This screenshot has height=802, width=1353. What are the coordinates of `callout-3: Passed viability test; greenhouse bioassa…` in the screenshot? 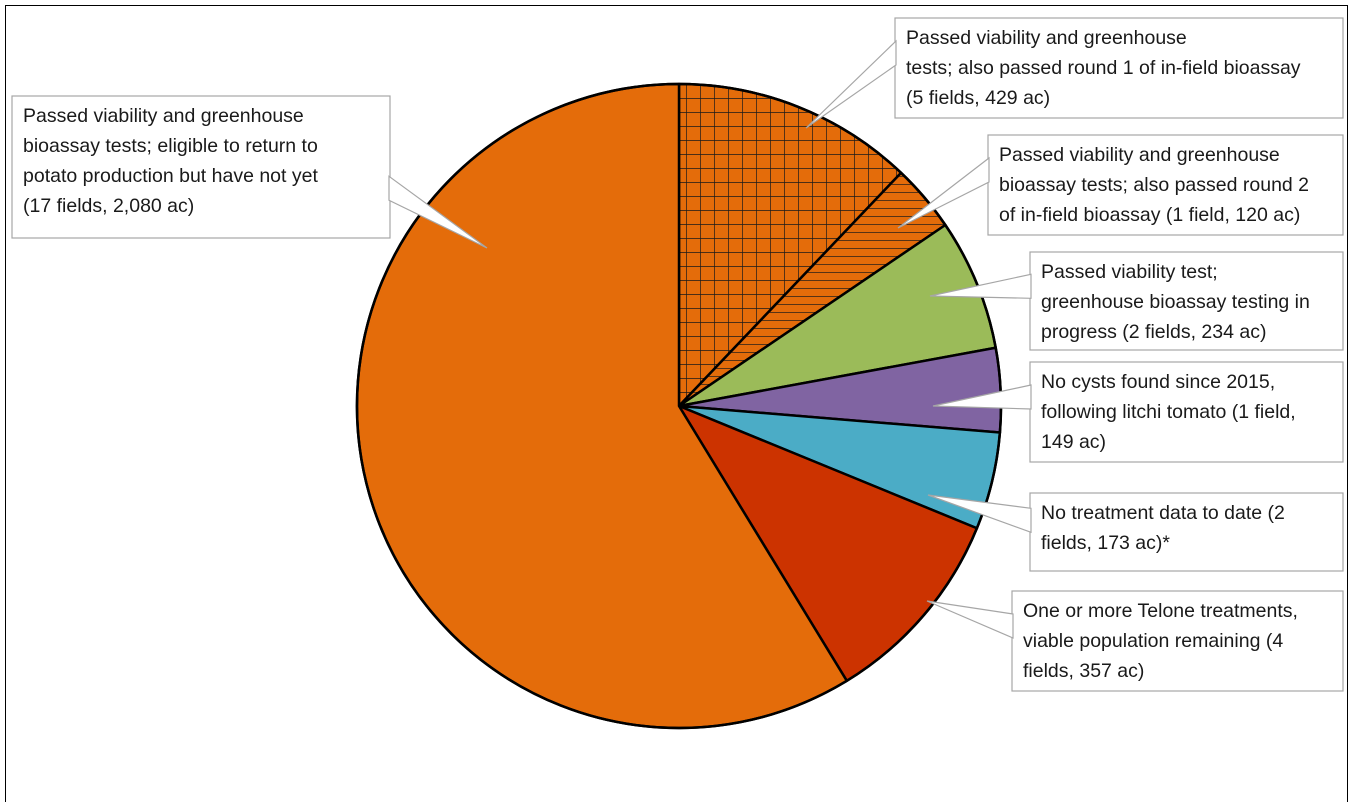 It's located at (1136, 301).